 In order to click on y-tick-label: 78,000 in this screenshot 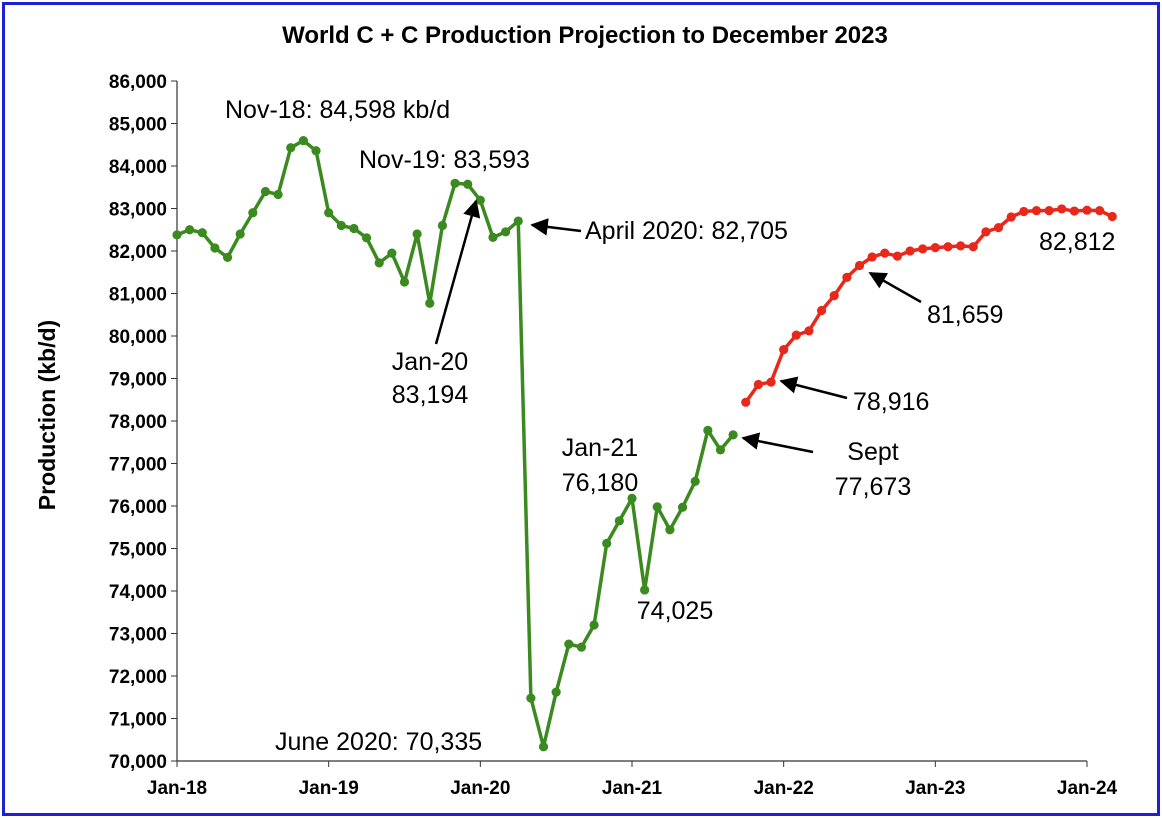, I will do `click(138, 422)`.